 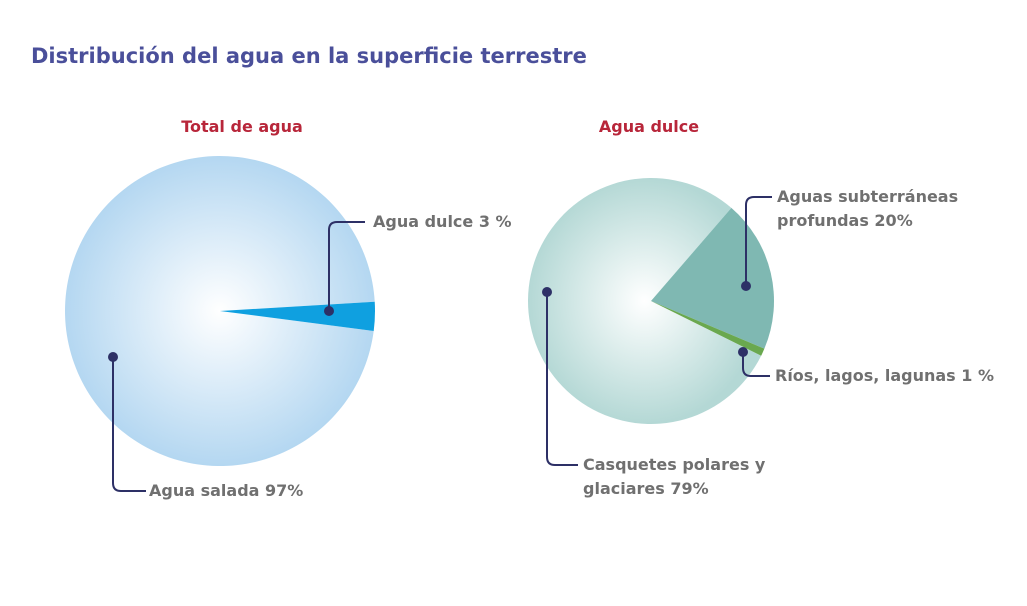 What do you see at coordinates (547, 292) in the screenshot?
I see `leader-dot-ice` at bounding box center [547, 292].